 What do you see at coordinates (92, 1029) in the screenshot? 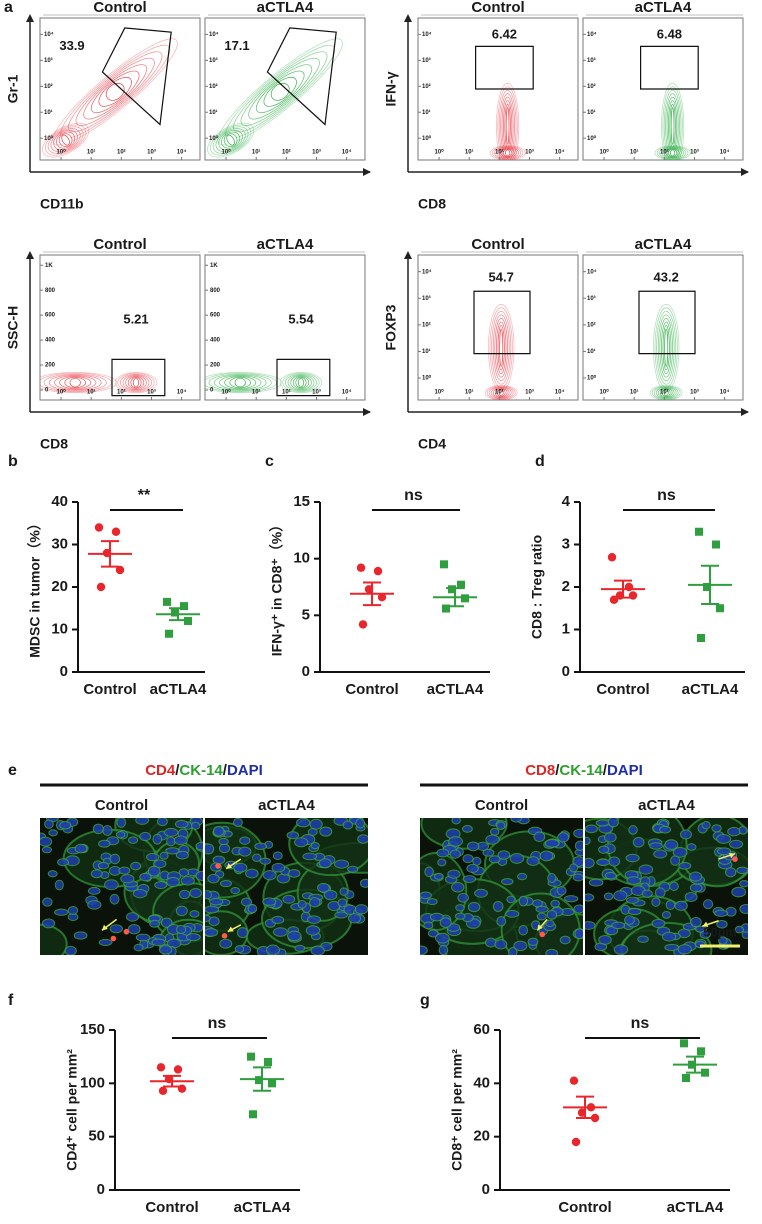
I see `y-tick-label: 150` at bounding box center [92, 1029].